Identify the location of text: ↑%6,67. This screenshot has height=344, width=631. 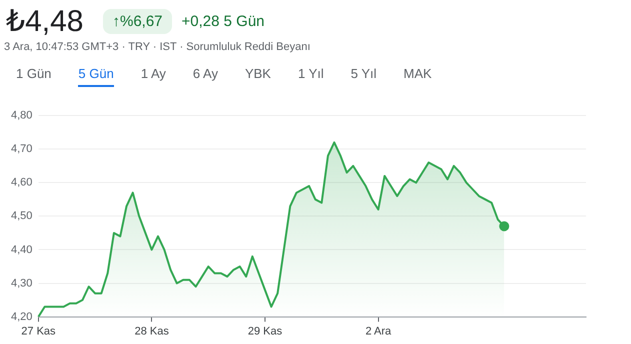
(137, 21).